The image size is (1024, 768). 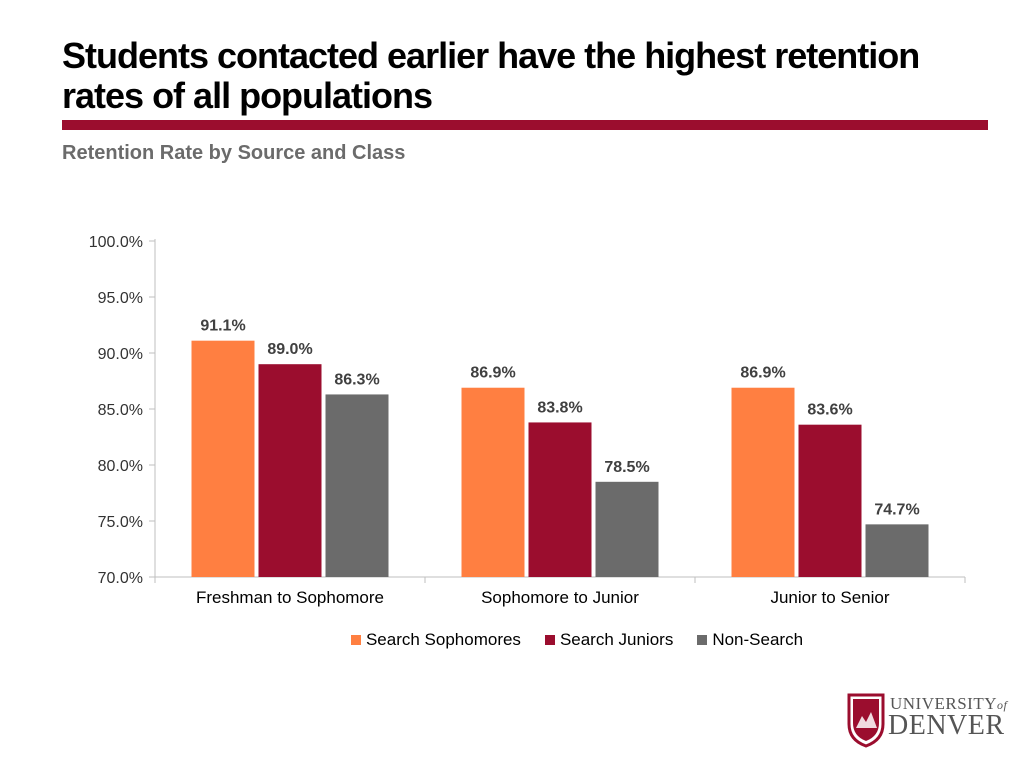 I want to click on data-label: 78.5%, so click(x=626, y=467).